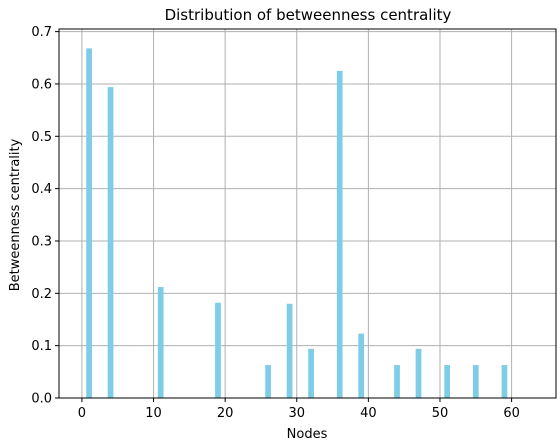 This screenshot has width=560, height=446. What do you see at coordinates (41, 84) in the screenshot?
I see `y-tick-label: 0.6` at bounding box center [41, 84].